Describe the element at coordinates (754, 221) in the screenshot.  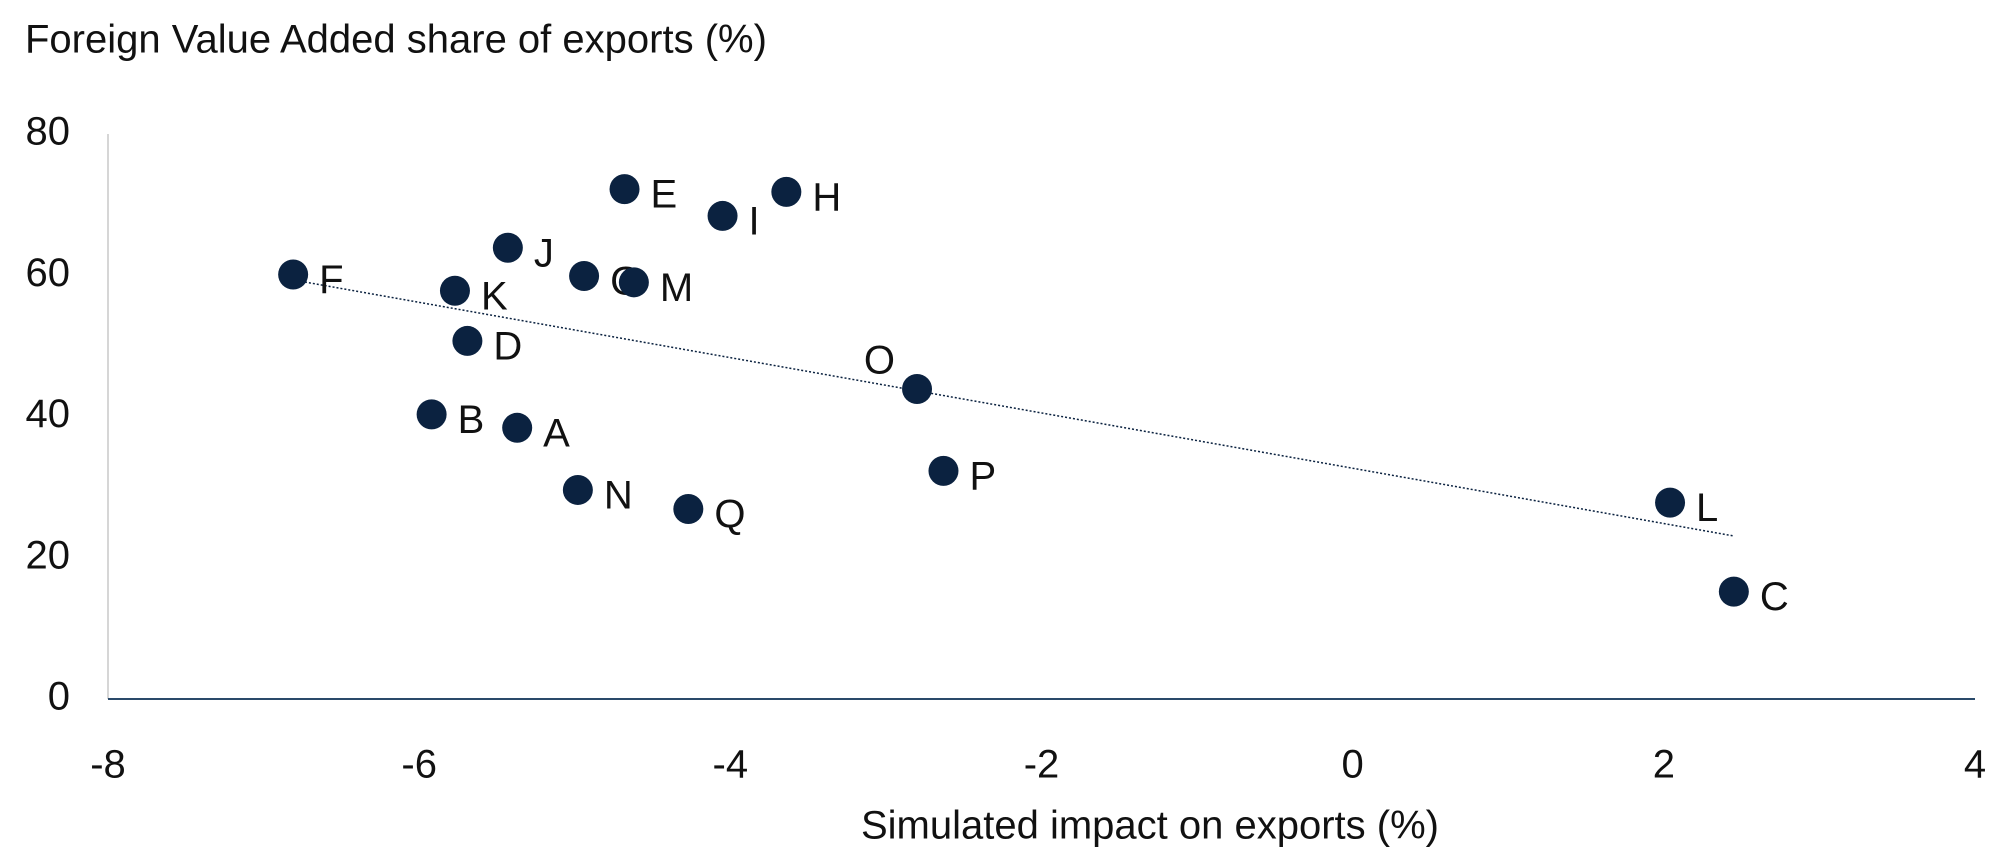
I see `point-label: I` at that location.